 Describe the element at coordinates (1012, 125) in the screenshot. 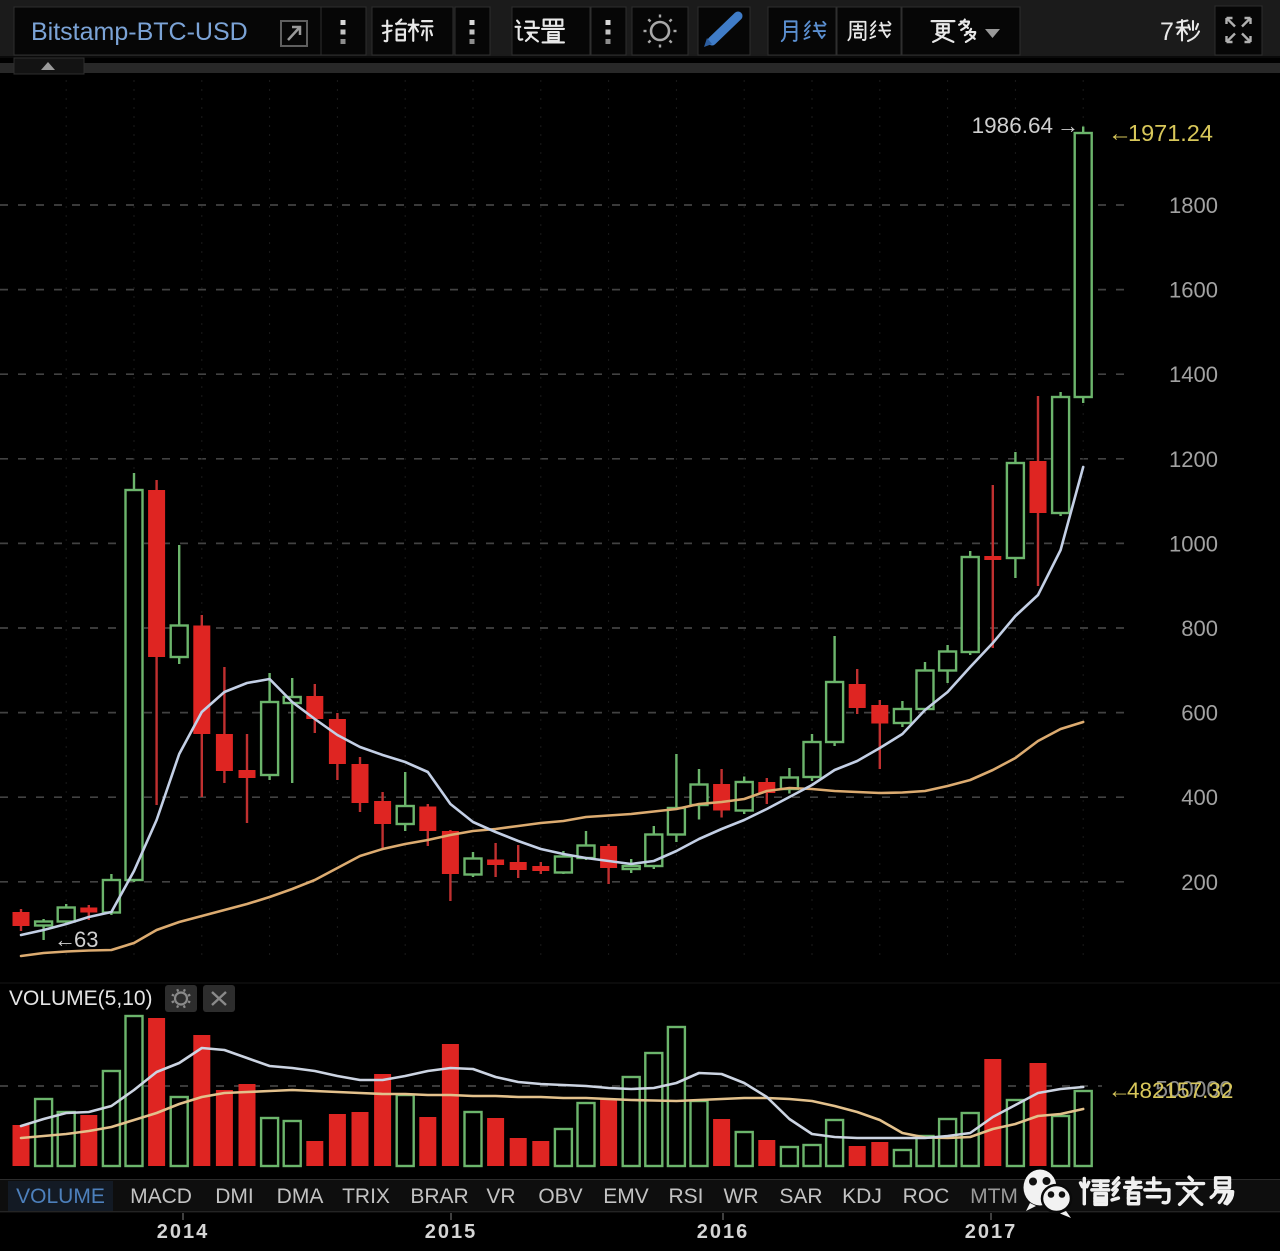

I see `svg-text: 1986.64` at that location.